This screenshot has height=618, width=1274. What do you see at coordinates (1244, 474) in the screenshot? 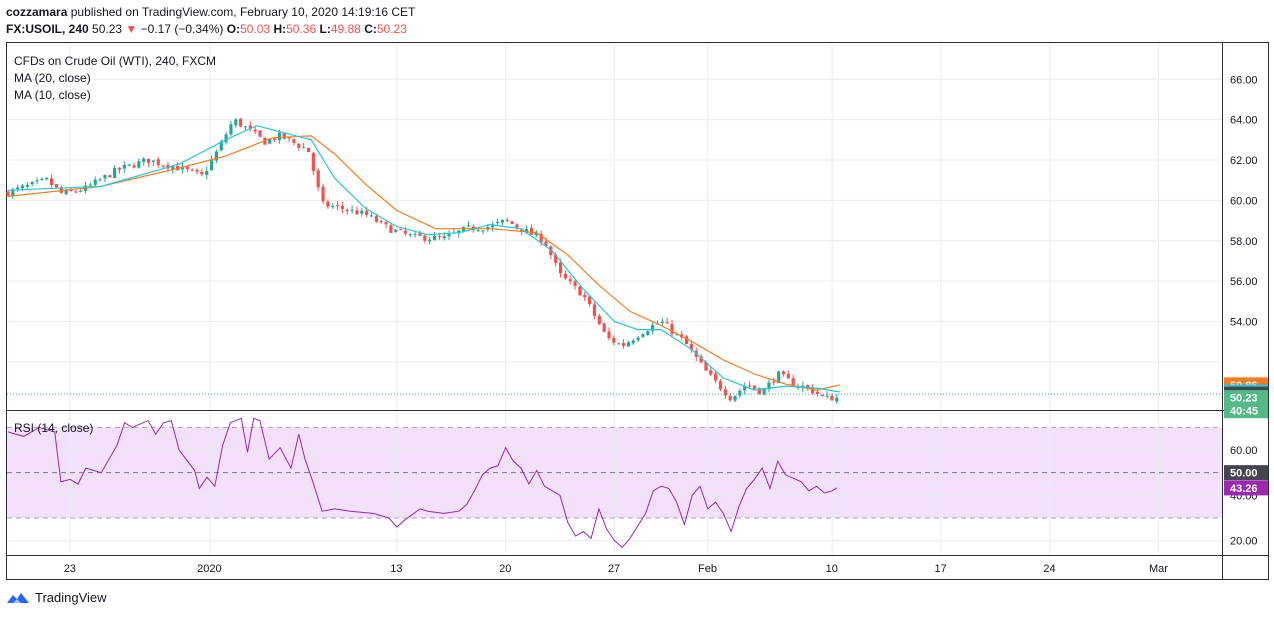
I see `rsi-tag: 50.00` at bounding box center [1244, 474].